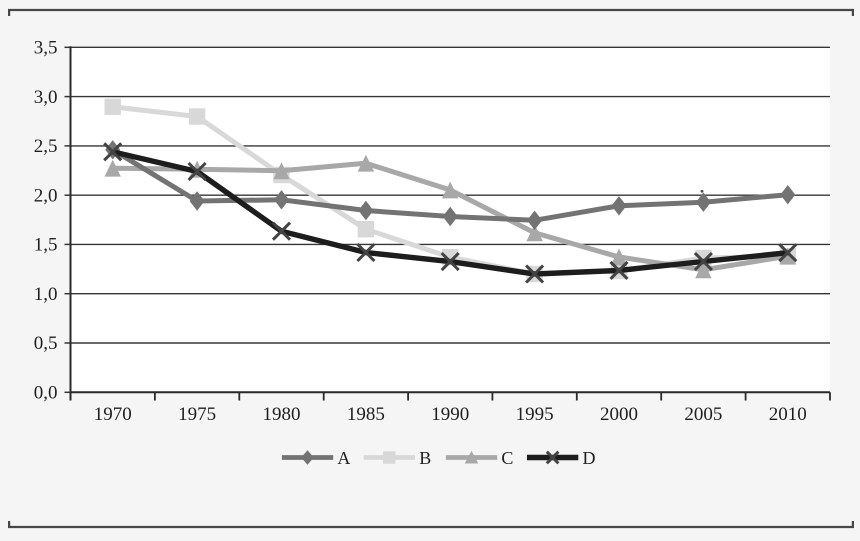  I want to click on svg-text: 2,5, so click(46, 146).